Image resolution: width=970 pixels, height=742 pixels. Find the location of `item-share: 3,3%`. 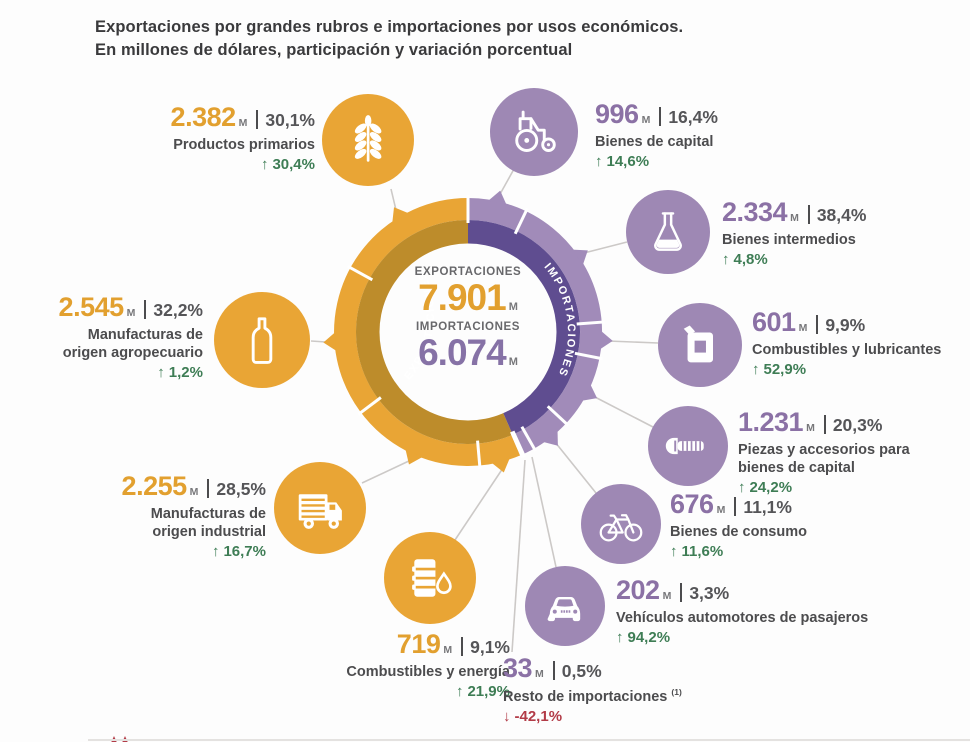

item-share: 3,3% is located at coordinates (709, 593).